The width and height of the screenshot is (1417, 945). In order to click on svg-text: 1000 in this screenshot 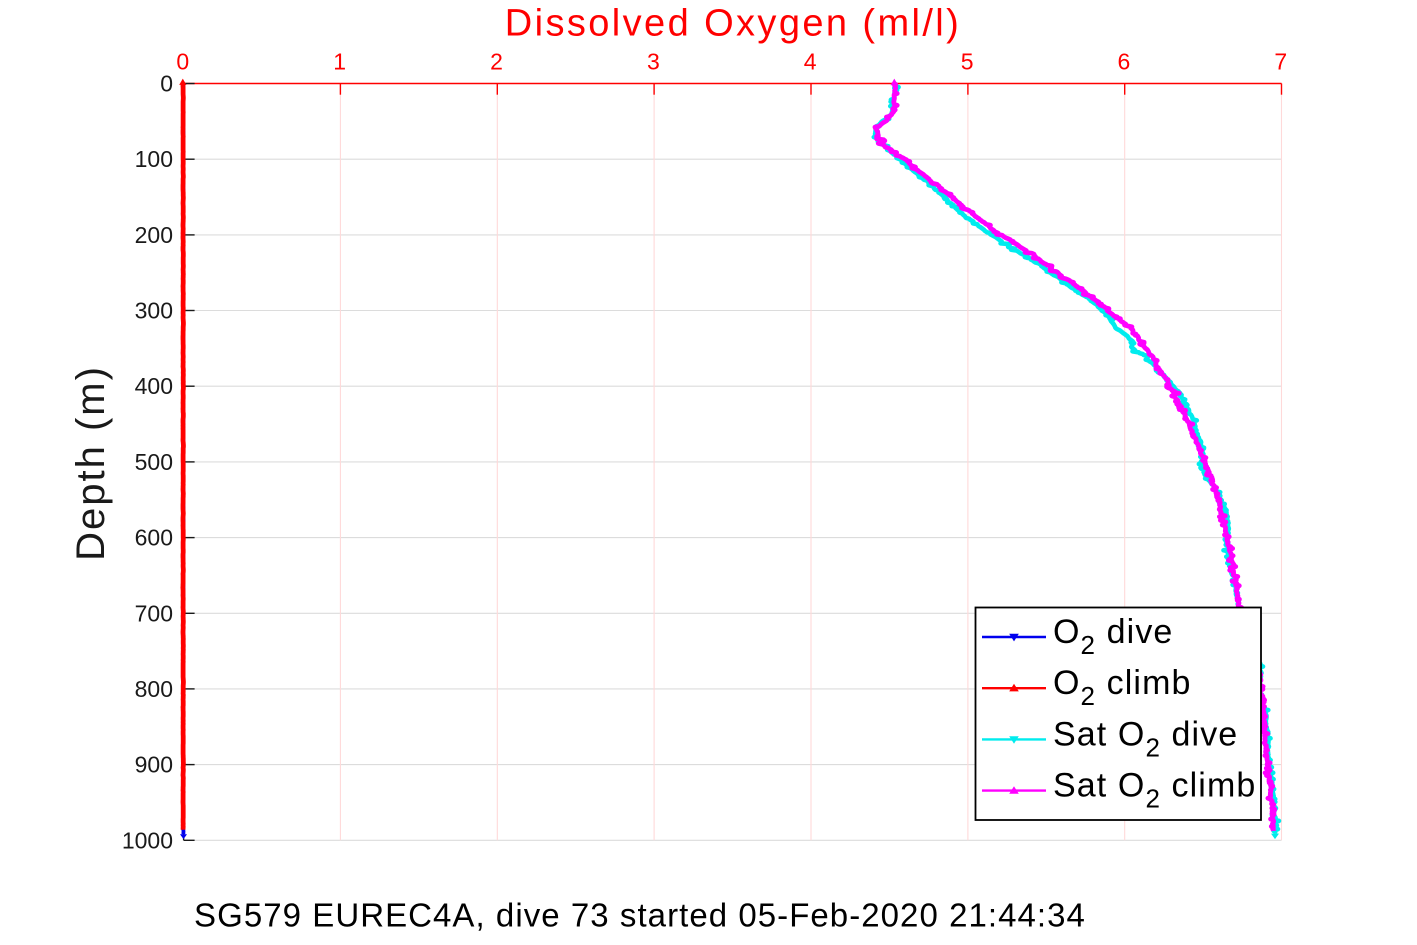, I will do `click(147, 840)`.